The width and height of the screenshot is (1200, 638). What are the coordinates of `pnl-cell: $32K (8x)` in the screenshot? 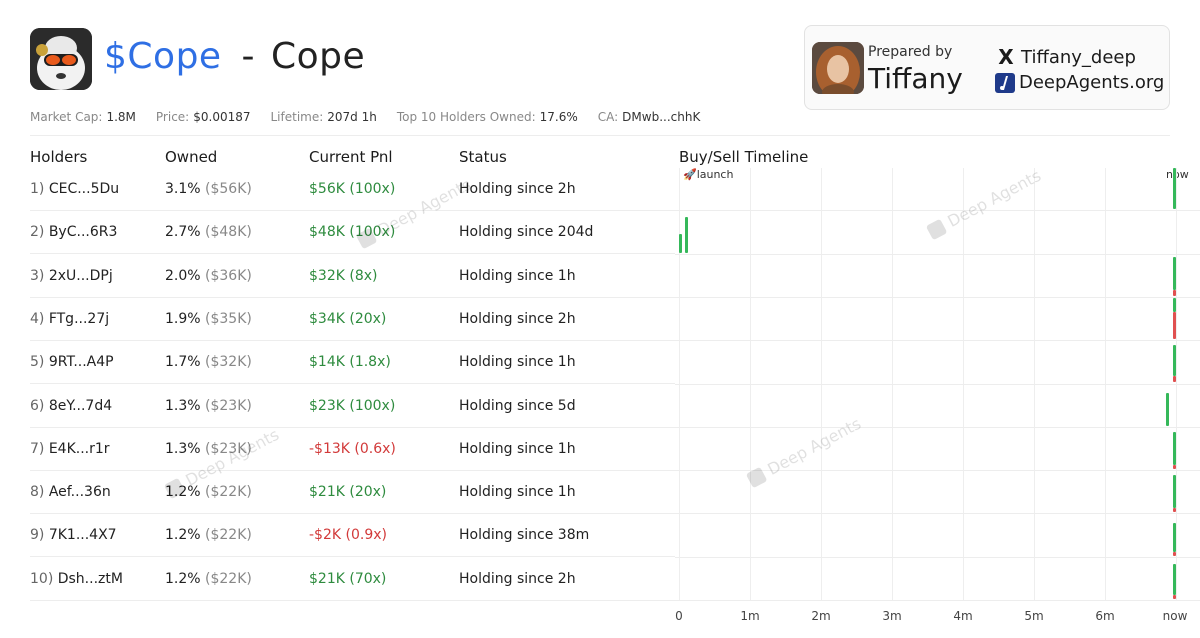 It's located at (343, 275).